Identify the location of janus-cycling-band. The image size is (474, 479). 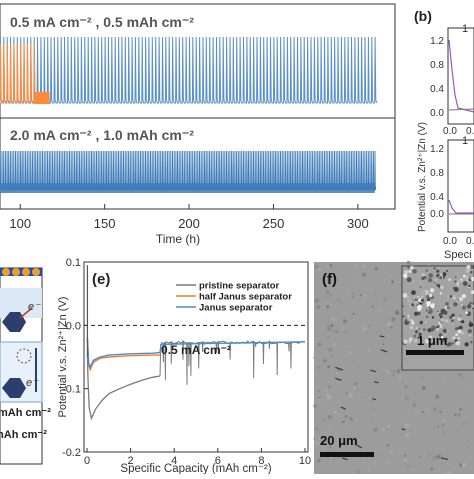
(187, 188).